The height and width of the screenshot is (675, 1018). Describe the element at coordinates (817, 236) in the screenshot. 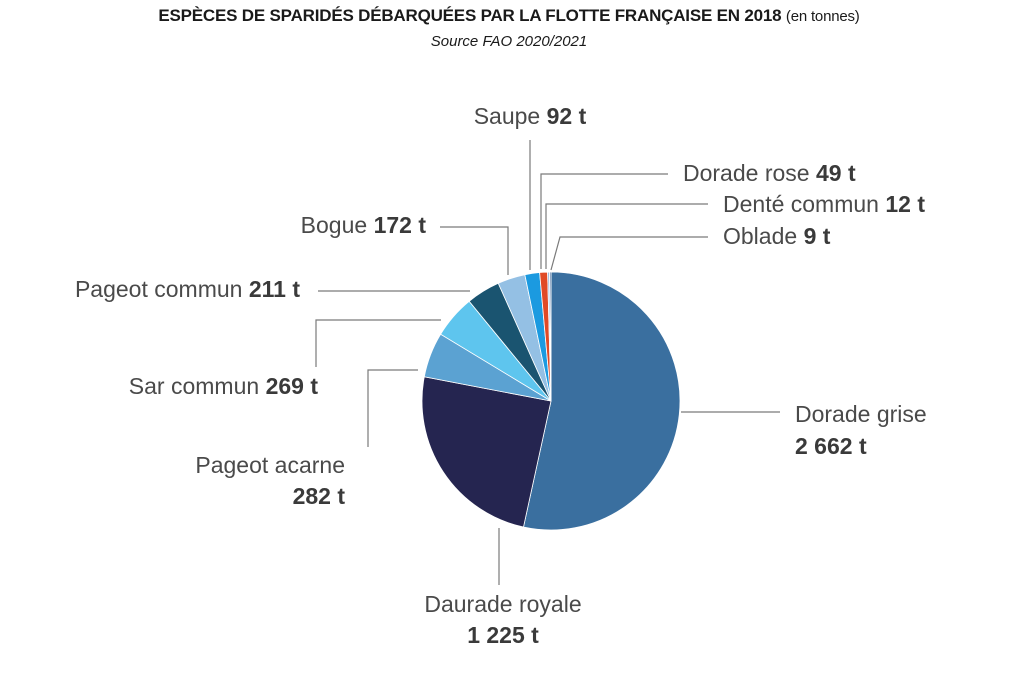

I see `slice-value-oblade: 9 t` at that location.